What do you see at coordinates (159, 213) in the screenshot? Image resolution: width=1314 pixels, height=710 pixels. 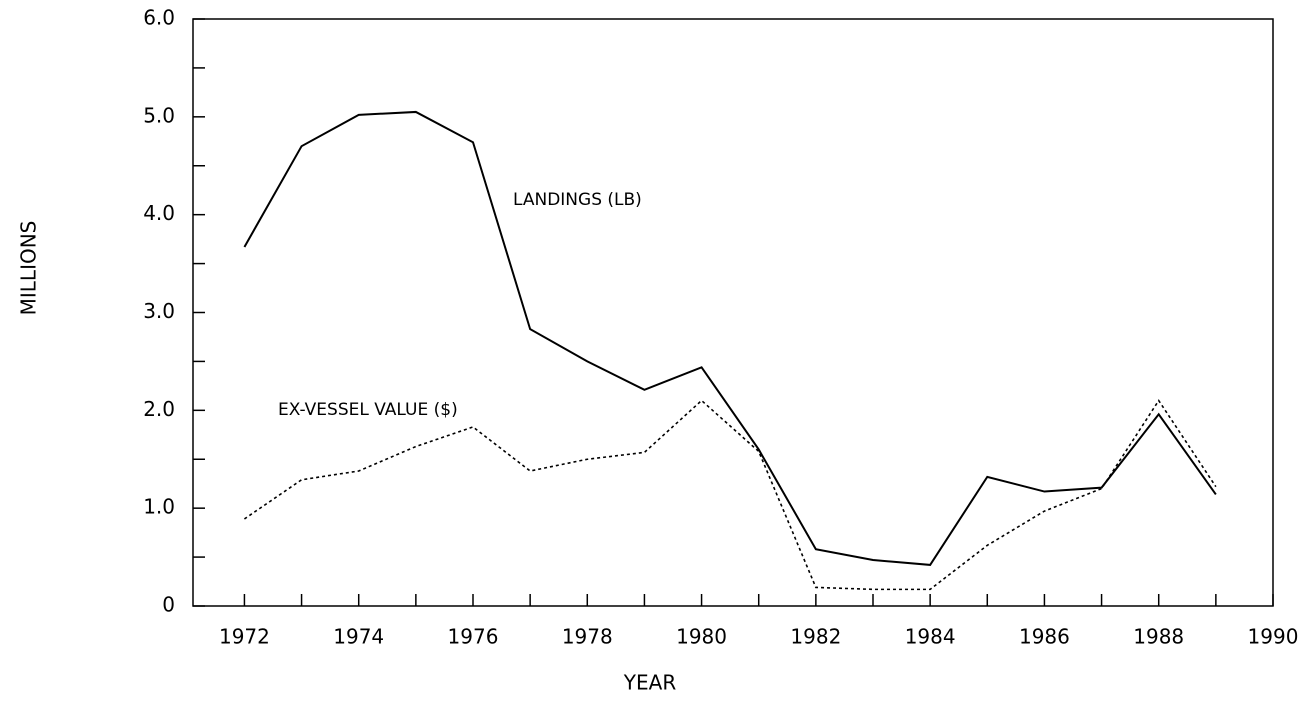 I see `y-tick-label: 4.0` at bounding box center [159, 213].